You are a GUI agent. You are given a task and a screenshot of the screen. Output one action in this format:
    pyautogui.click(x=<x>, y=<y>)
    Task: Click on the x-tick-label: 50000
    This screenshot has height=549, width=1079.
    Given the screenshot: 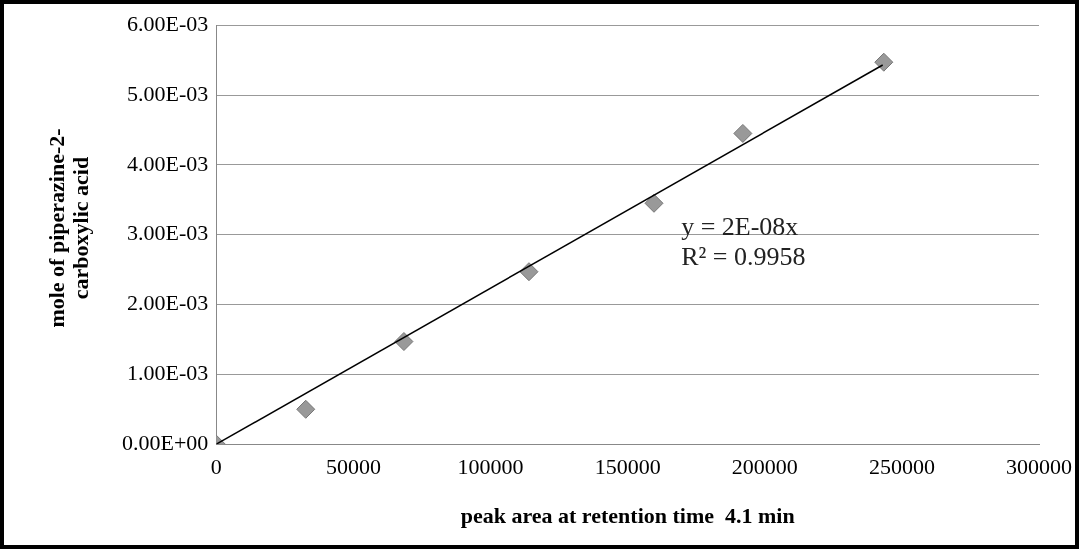 What is the action you would take?
    pyautogui.click(x=353, y=467)
    